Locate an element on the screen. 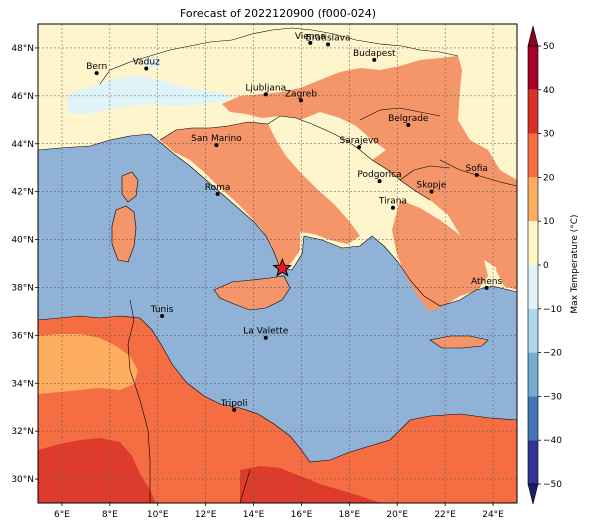 This screenshot has height=528, width=592. city-label: San Marino is located at coordinates (216, 139).